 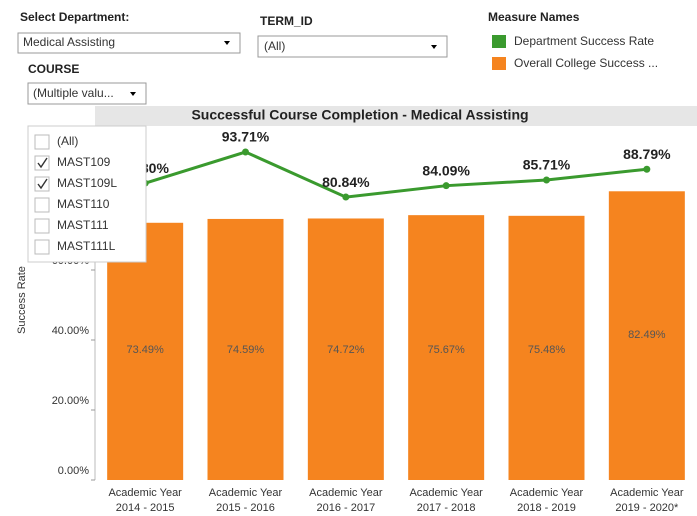 What do you see at coordinates (546, 508) in the screenshot?
I see `x-tick-label: 2018 - 2019` at bounding box center [546, 508].